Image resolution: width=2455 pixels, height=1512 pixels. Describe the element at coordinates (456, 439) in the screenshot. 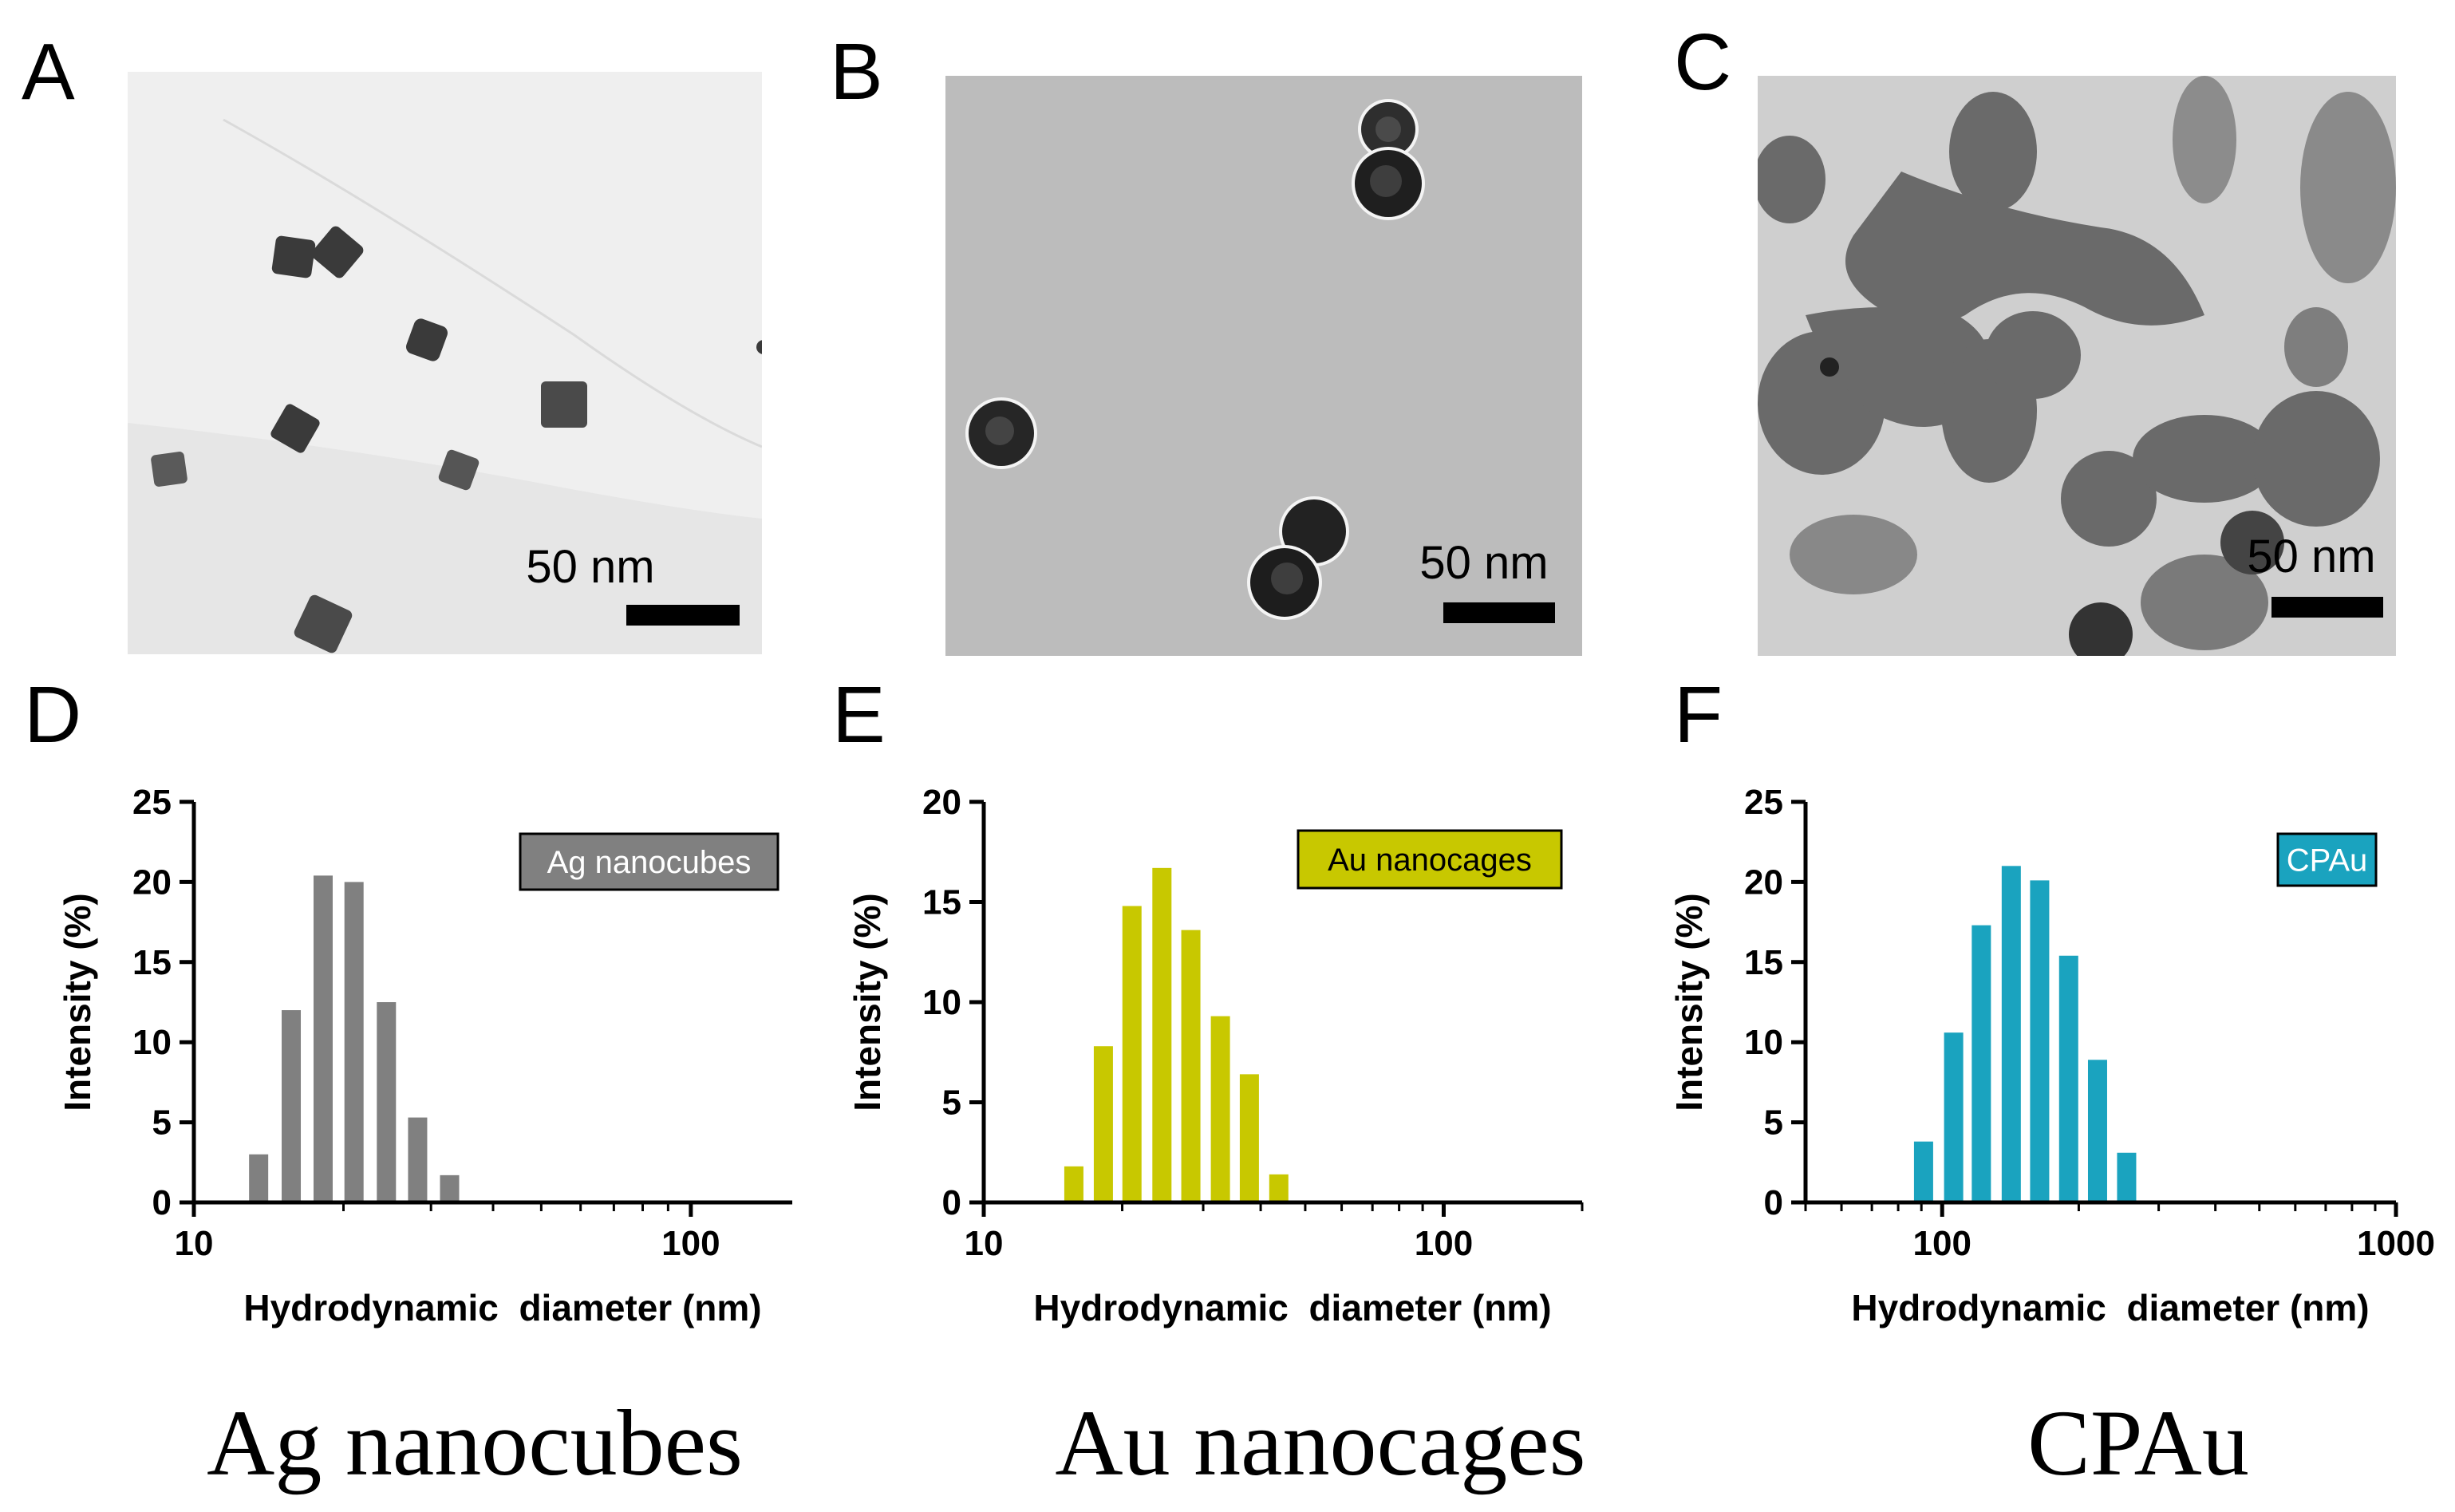

I see `nanocube-particles` at that location.